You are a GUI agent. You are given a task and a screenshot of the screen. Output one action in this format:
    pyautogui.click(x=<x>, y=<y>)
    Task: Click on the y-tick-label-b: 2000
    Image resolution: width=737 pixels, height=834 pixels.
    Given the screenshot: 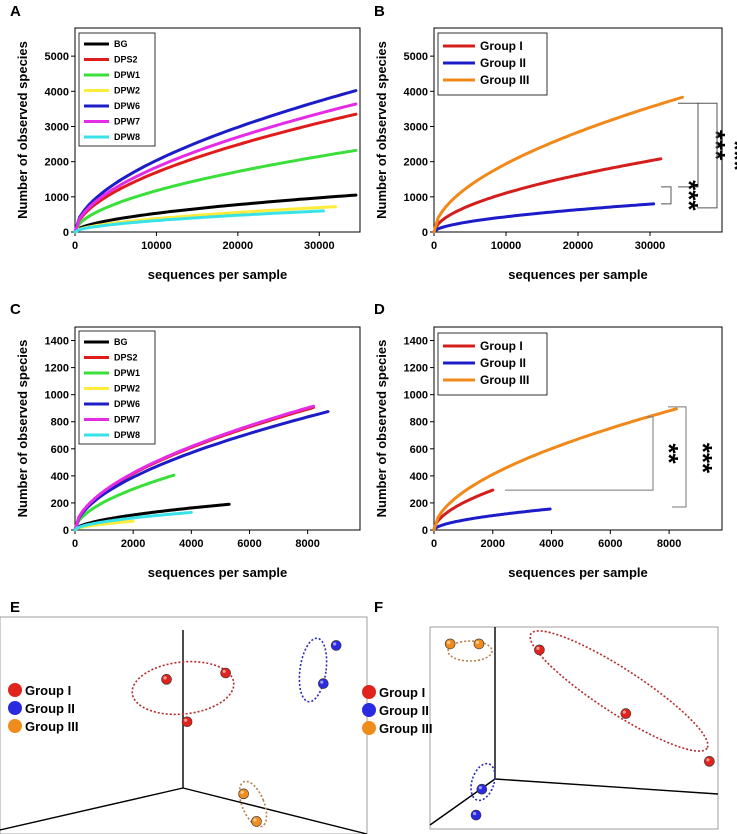 What is the action you would take?
    pyautogui.click(x=416, y=163)
    